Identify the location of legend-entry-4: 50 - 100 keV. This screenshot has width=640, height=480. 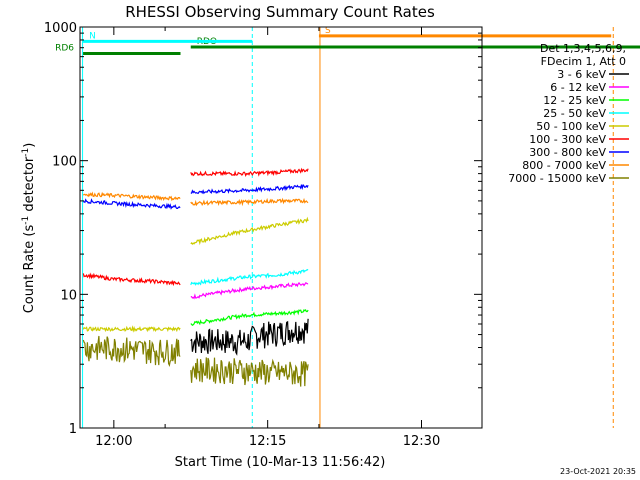
(571, 126).